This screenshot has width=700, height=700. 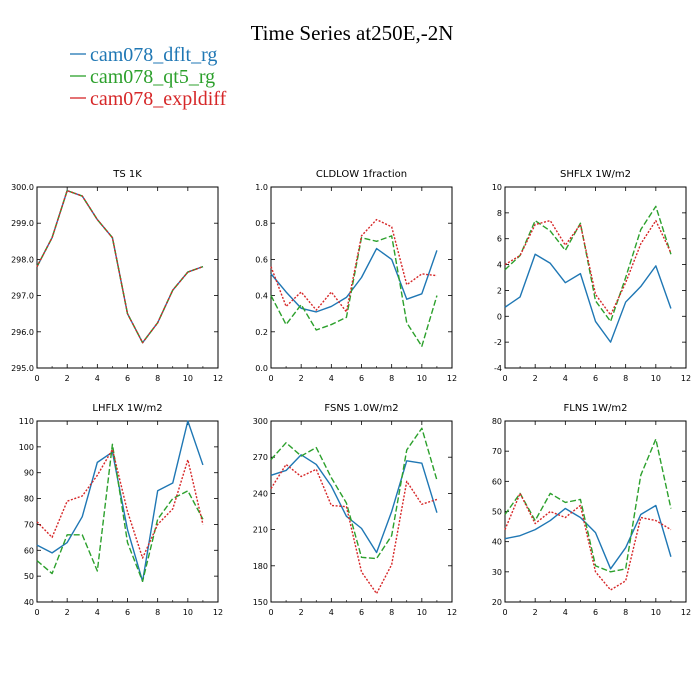 I want to click on y-tick-label: 50, so click(x=29, y=576).